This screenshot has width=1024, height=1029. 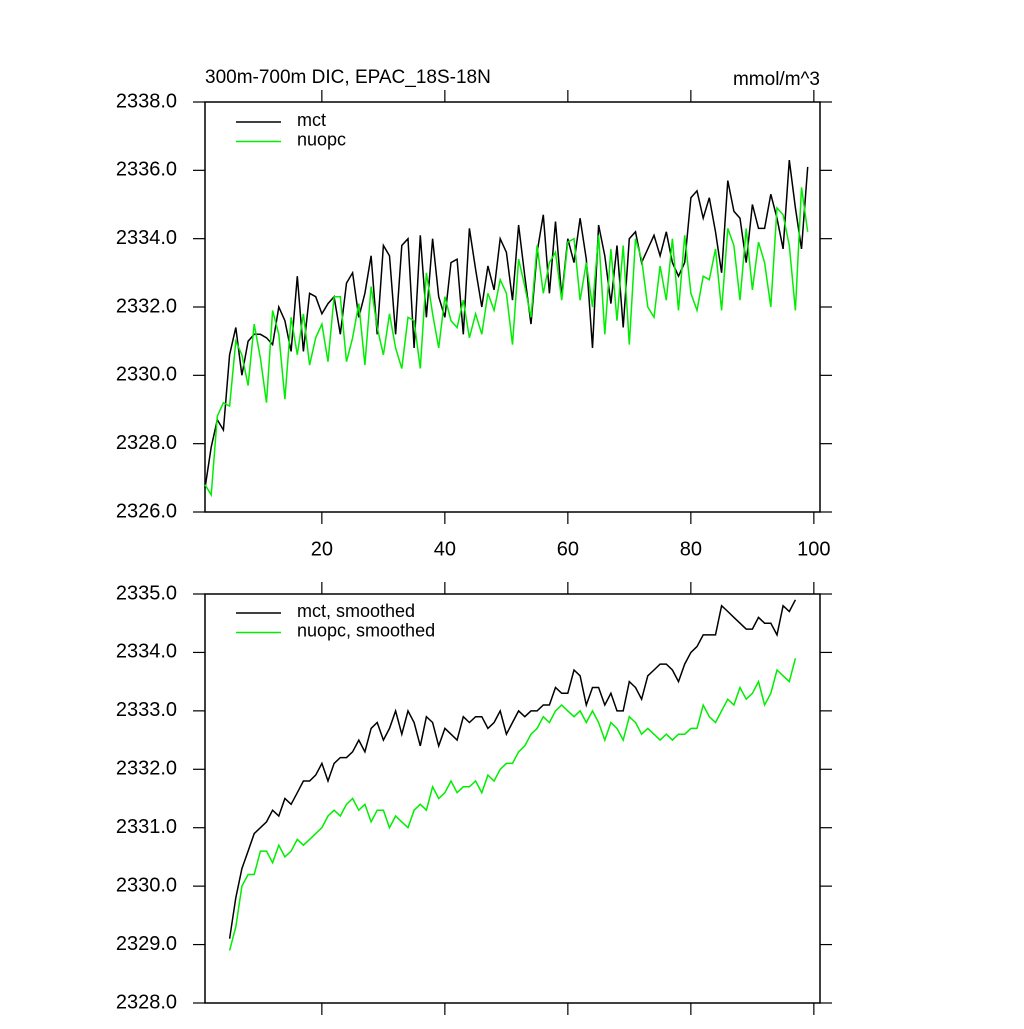 I want to click on x-tick-label: 40, so click(x=445, y=549).